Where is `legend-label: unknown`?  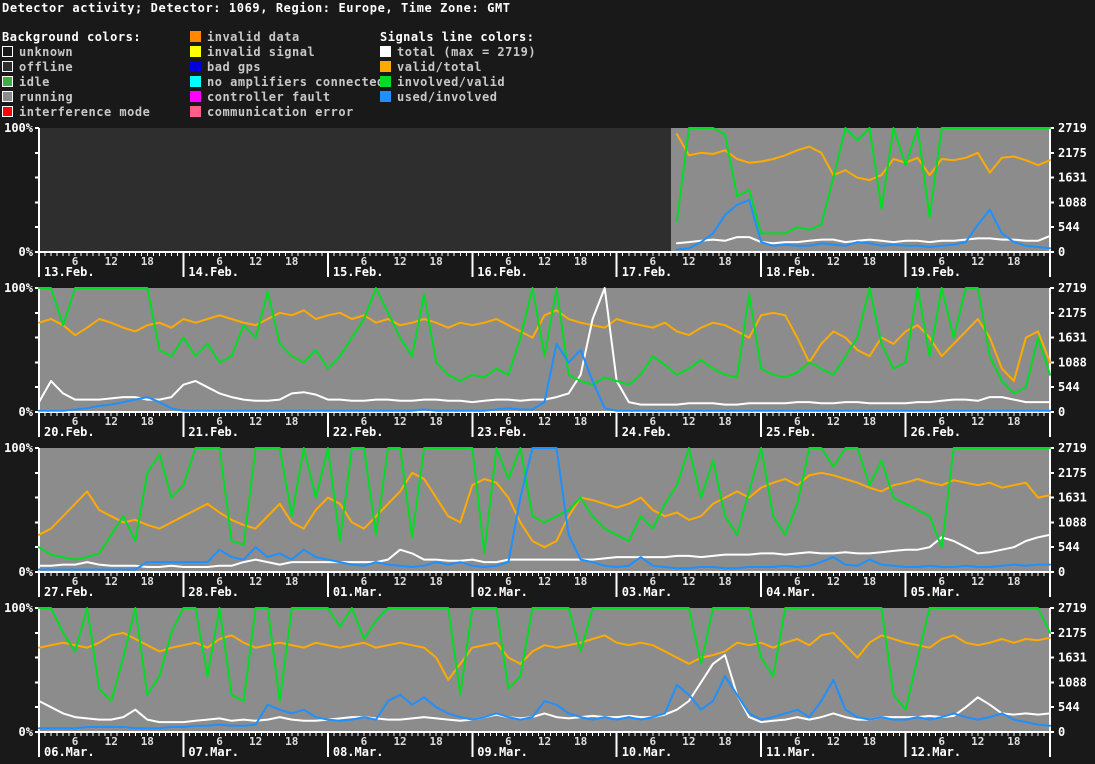
legend-label: unknown is located at coordinates (46, 51).